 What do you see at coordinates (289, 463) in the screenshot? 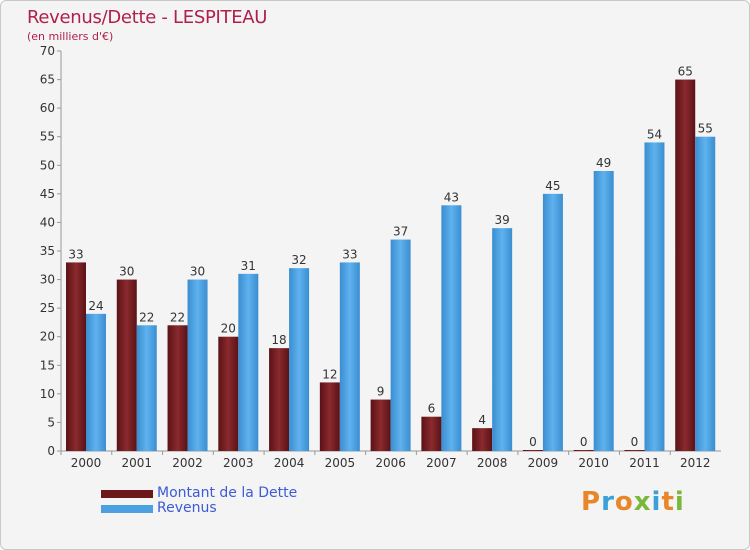
I see `x-tick-label: 2004` at bounding box center [289, 463].